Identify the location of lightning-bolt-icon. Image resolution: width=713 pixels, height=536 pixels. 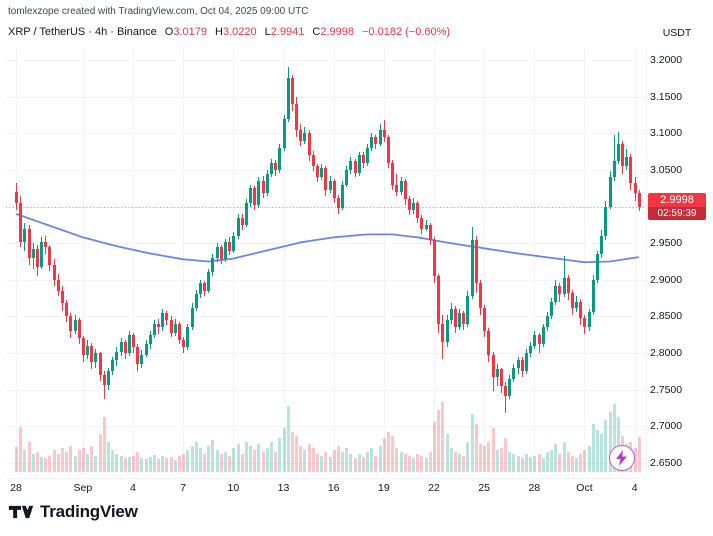
(621, 458).